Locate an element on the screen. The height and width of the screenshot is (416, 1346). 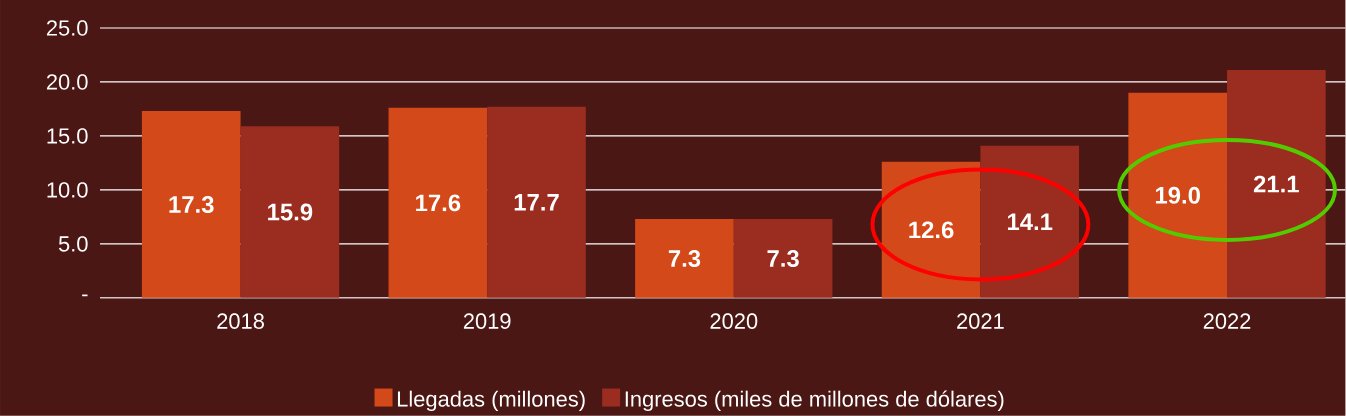
data-label: 17.3 is located at coordinates (191, 205).